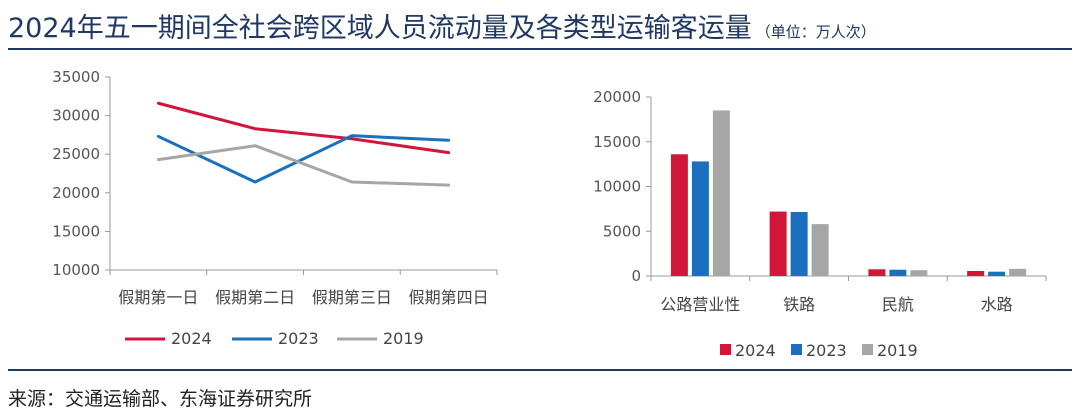 Image resolution: width=1080 pixels, height=419 pixels. What do you see at coordinates (449, 297) in the screenshot?
I see `x-category-label: 假期第四日` at bounding box center [449, 297].